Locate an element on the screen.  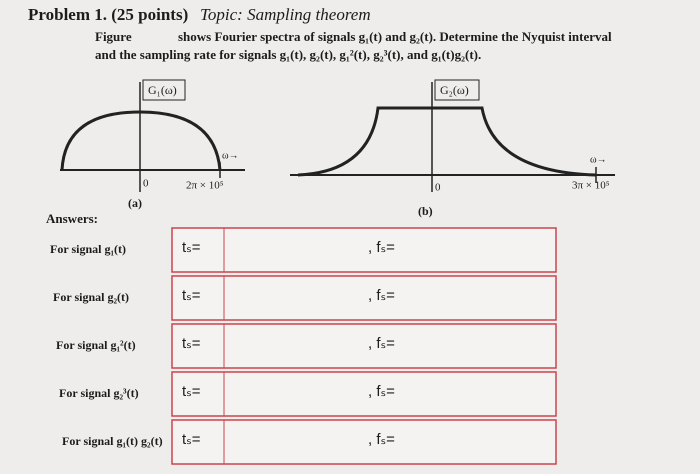
bandwidth-label: 2π × 10⁵ is located at coordinates (205, 186).